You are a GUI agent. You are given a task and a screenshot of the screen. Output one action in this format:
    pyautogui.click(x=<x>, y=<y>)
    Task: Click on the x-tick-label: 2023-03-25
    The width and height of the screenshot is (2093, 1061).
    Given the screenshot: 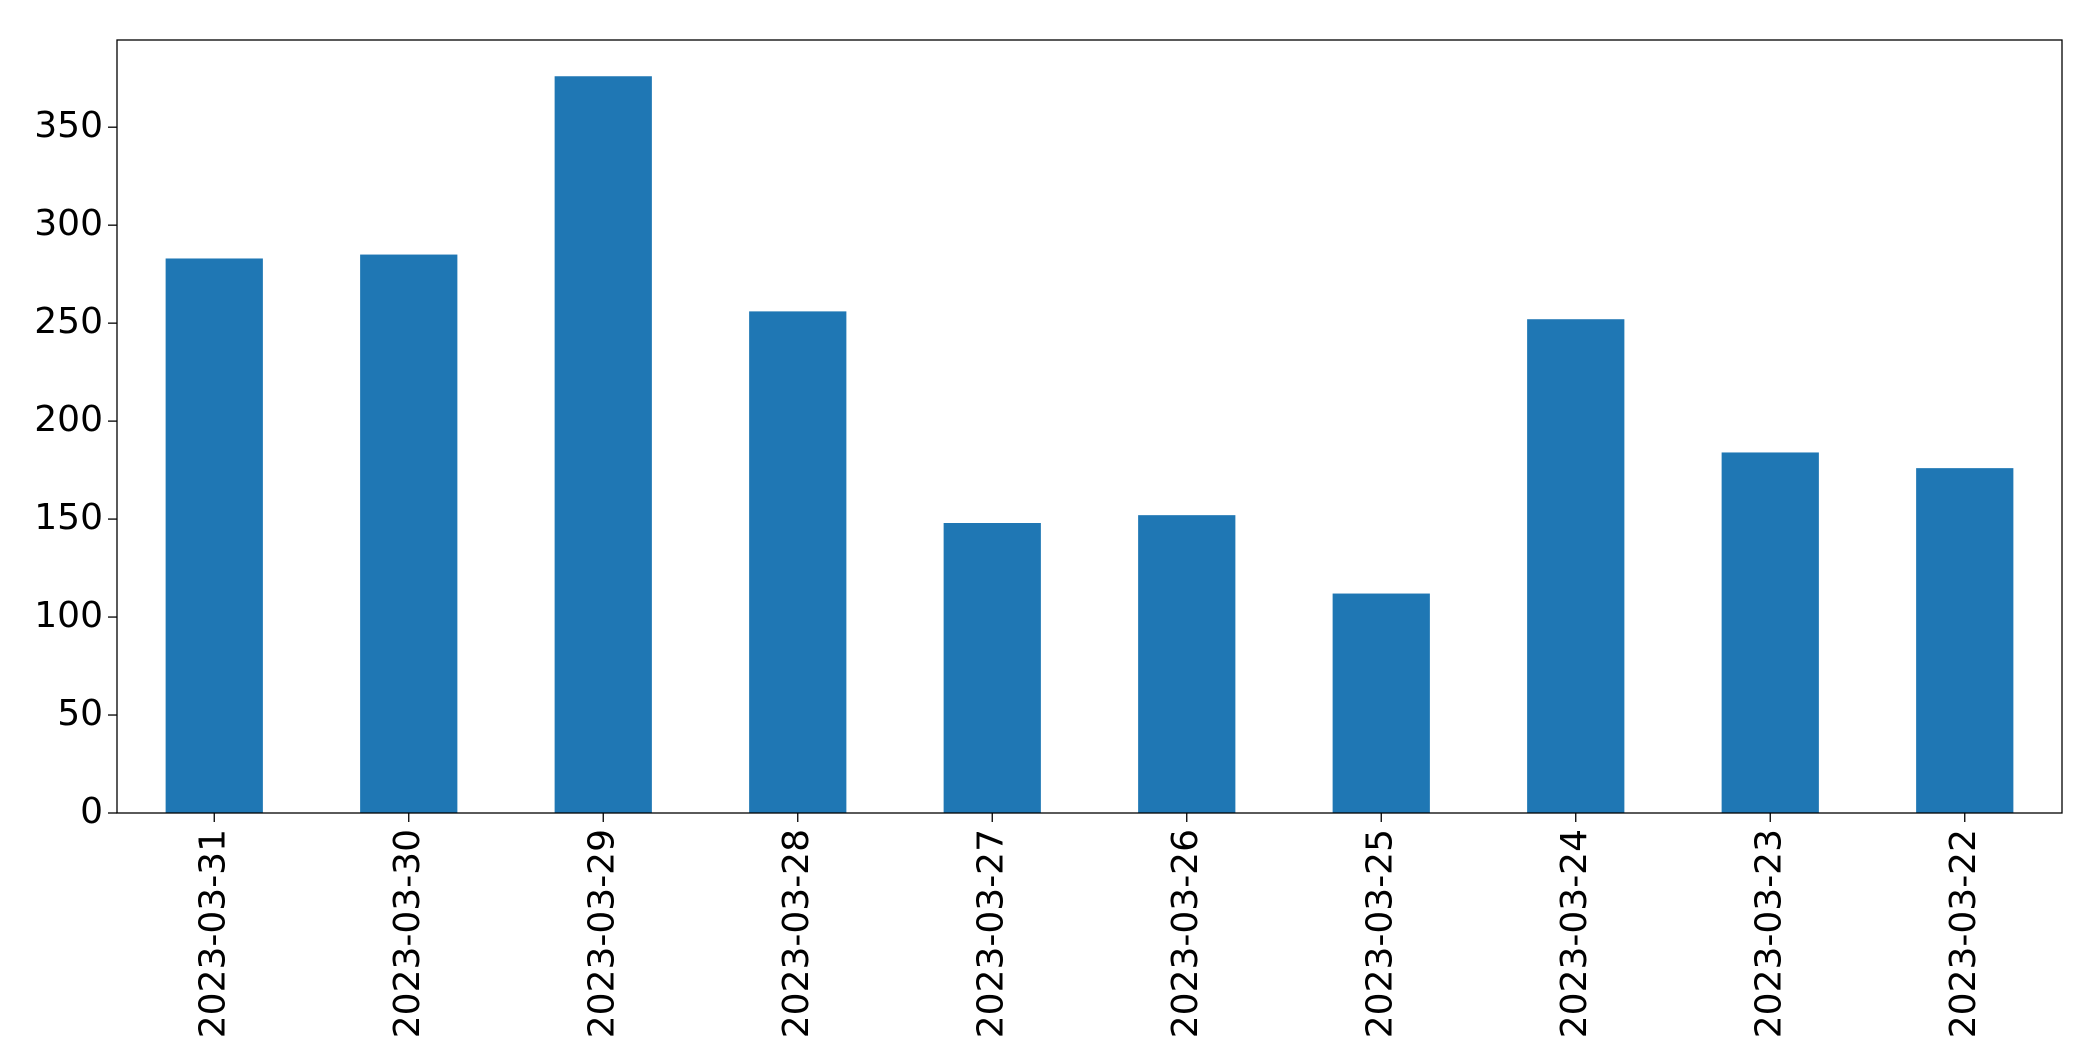 What is the action you would take?
    pyautogui.click(x=1379, y=933)
    